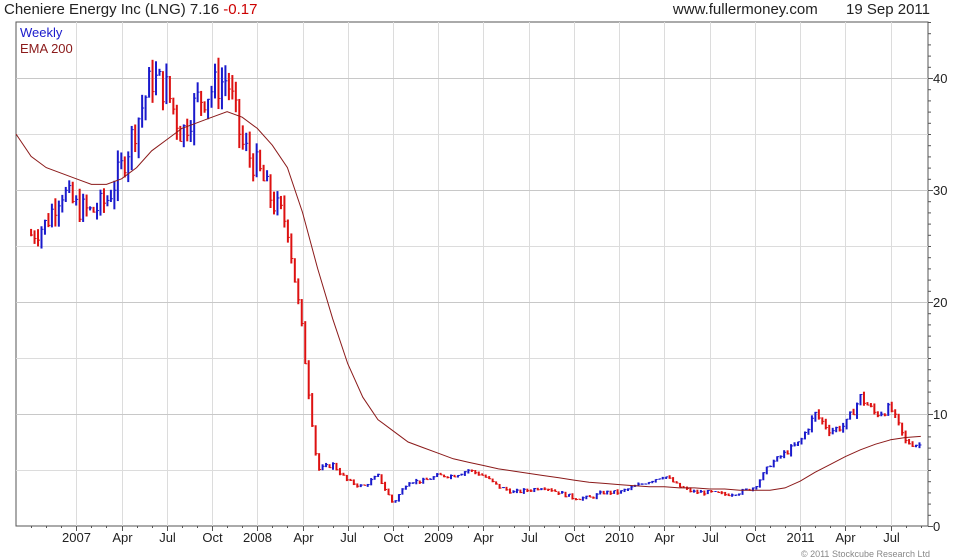 This screenshot has width=980, height=560. Describe the element at coordinates (95, 9) in the screenshot. I see `company-name: Cheniere Energy Inc (LNG)` at that location.